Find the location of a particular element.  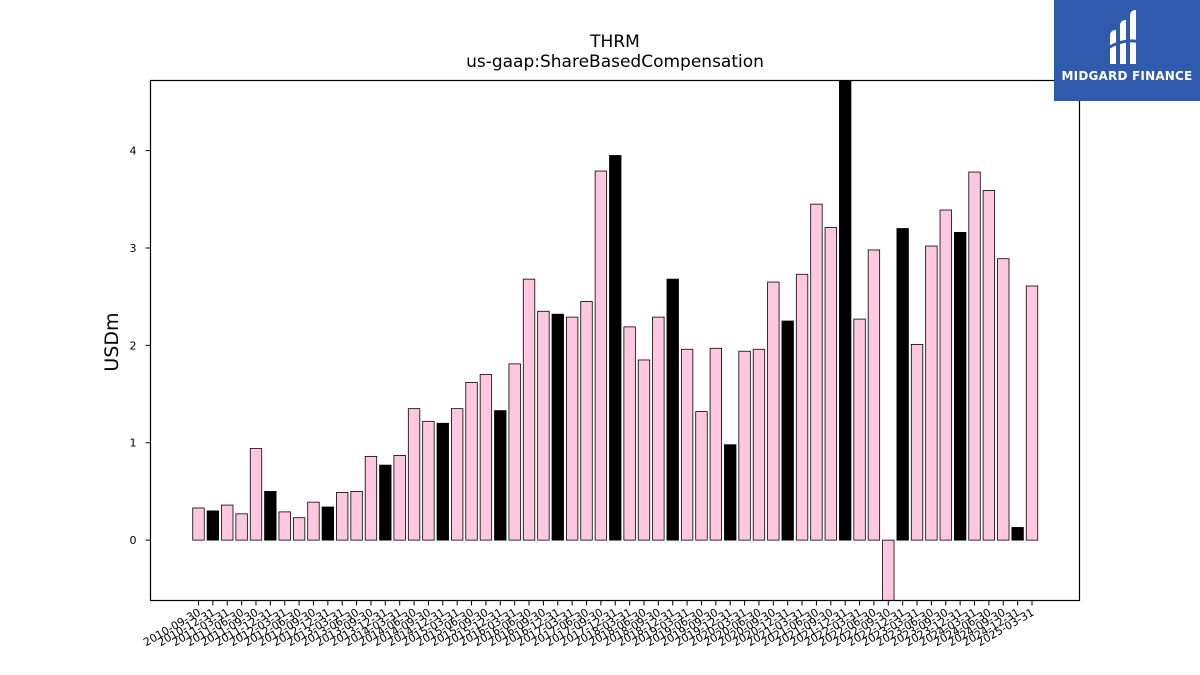

logo-wordmark: MIDGARD FINANCE is located at coordinates (1127, 76).